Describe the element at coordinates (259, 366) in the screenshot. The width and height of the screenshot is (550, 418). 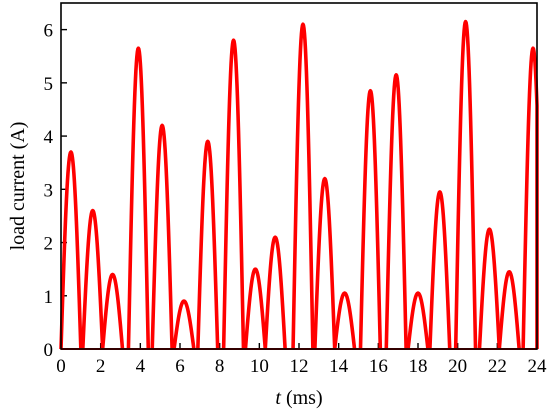
I see `x-tick-label: 10` at that location.